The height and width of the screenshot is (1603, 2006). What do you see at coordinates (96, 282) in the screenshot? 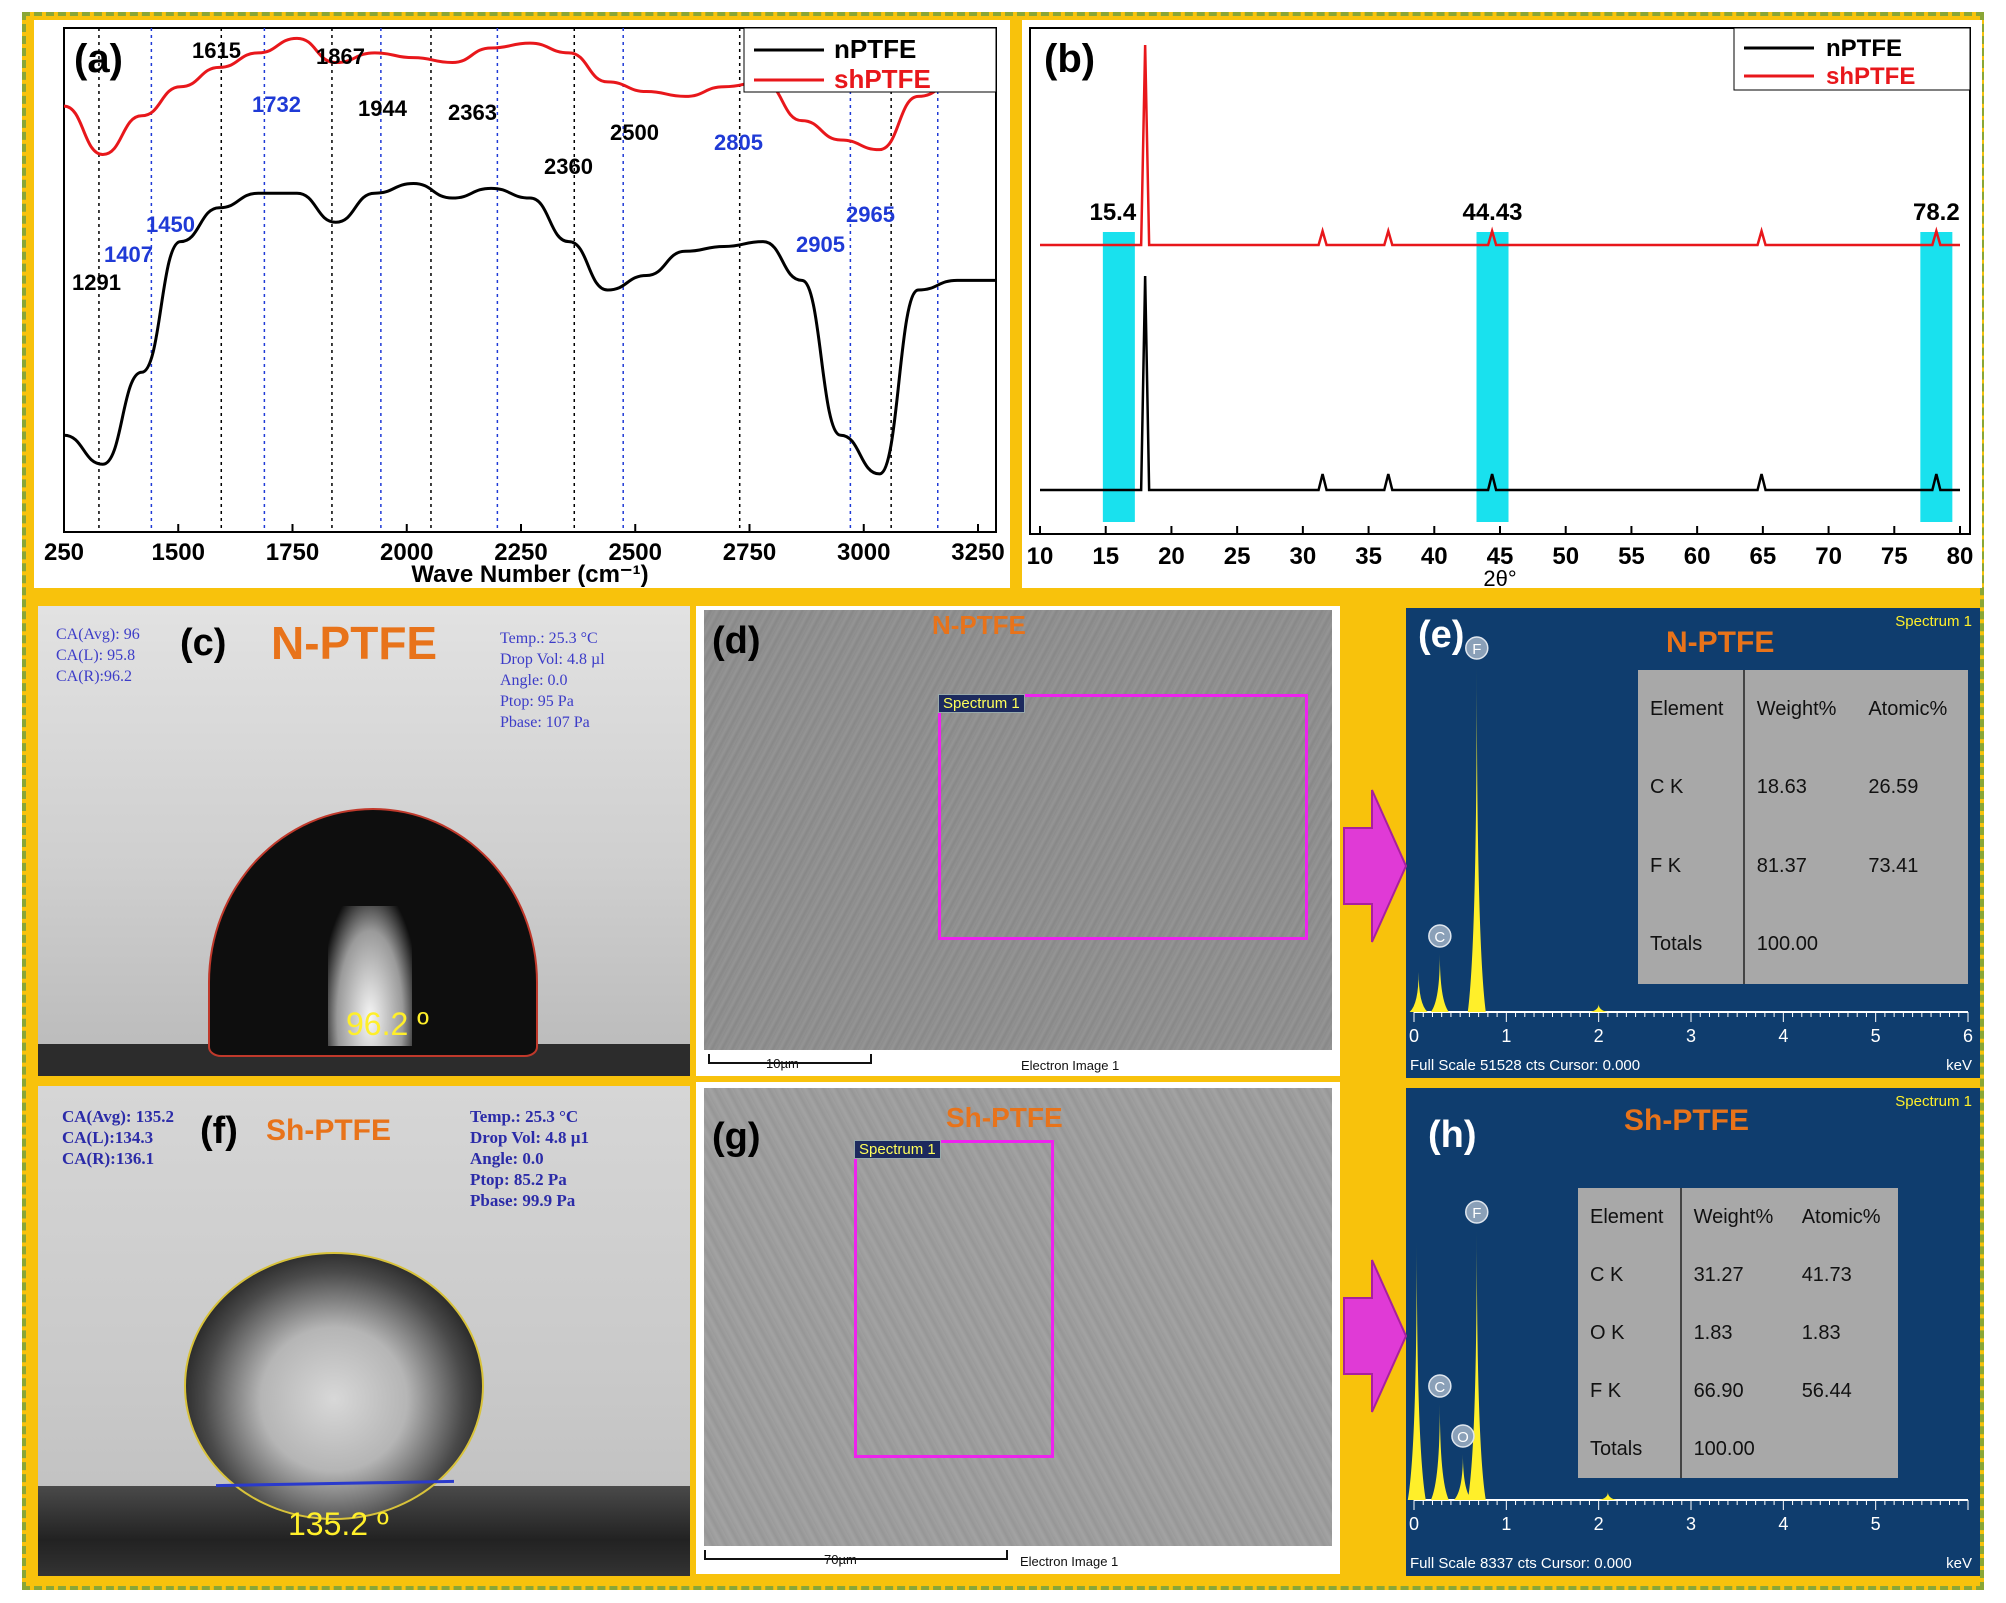
I see `peak-annotation: 1291` at bounding box center [96, 282].